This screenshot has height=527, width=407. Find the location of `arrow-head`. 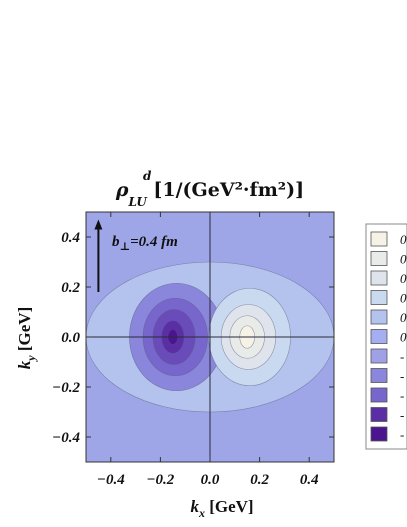

arrow-head is located at coordinates (98, 224).